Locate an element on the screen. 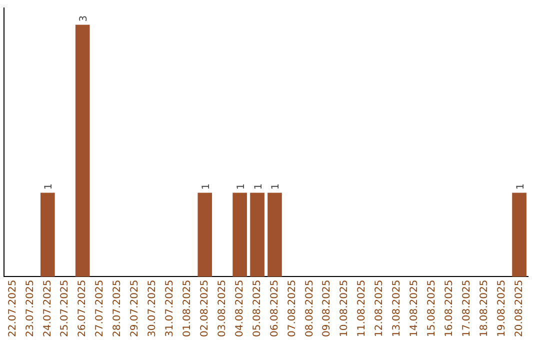  x-tick-label: 15.08.2025 is located at coordinates (432, 309).